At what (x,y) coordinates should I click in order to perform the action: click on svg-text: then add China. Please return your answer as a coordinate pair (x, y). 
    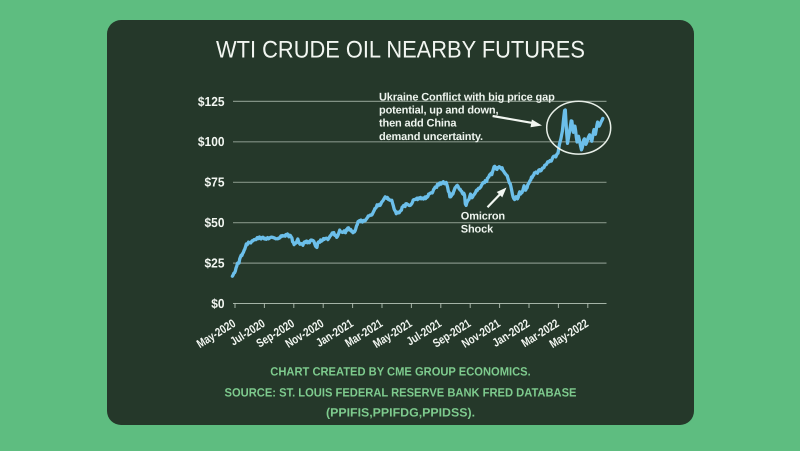
    Looking at the image, I should click on (418, 124).